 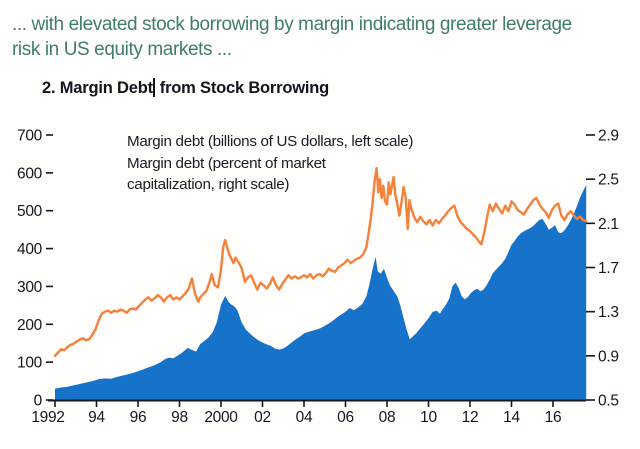 I want to click on text-cursor, so click(x=154, y=87).